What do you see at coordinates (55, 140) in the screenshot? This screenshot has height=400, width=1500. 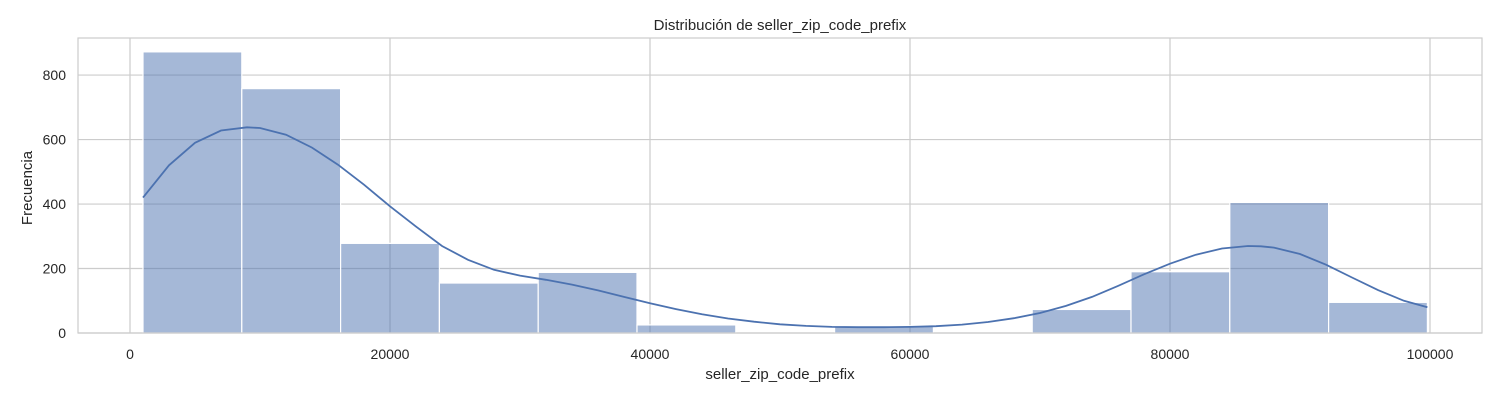 I see `y-tick-label: 600` at bounding box center [55, 140].